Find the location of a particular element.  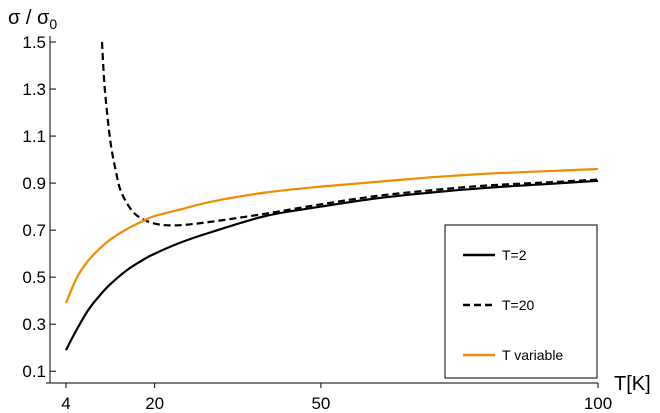

x-ticks: 4 20 50 100 is located at coordinates (336, 398).